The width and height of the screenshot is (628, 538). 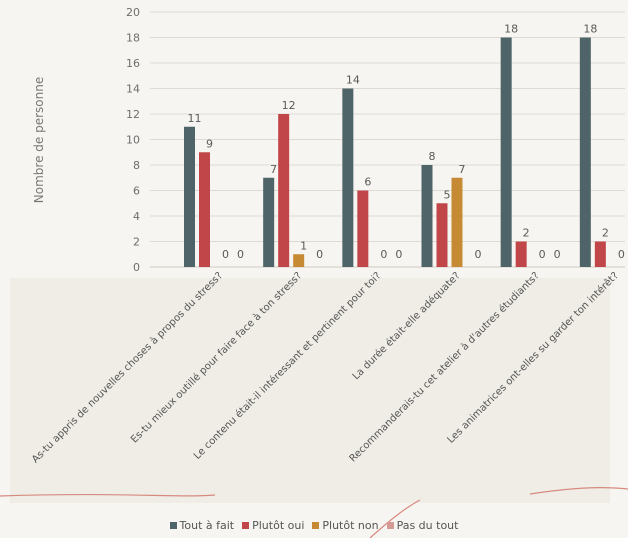 I want to click on y-axis-label: Nombre de personne, so click(x=39, y=140).